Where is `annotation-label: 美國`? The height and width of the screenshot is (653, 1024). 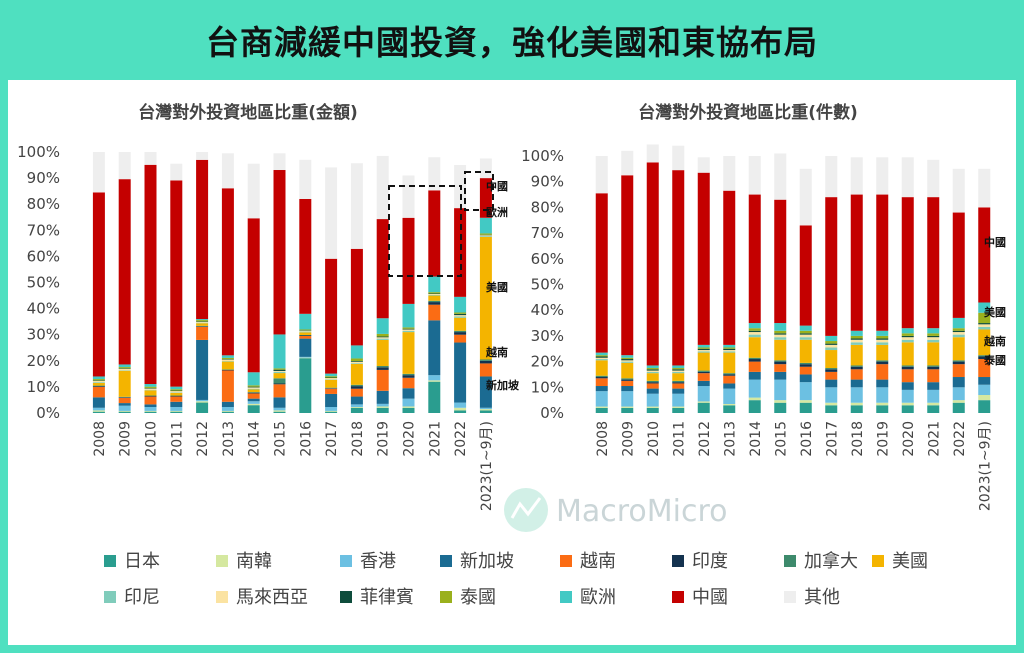 annotation-label: 美國 is located at coordinates (995, 312).